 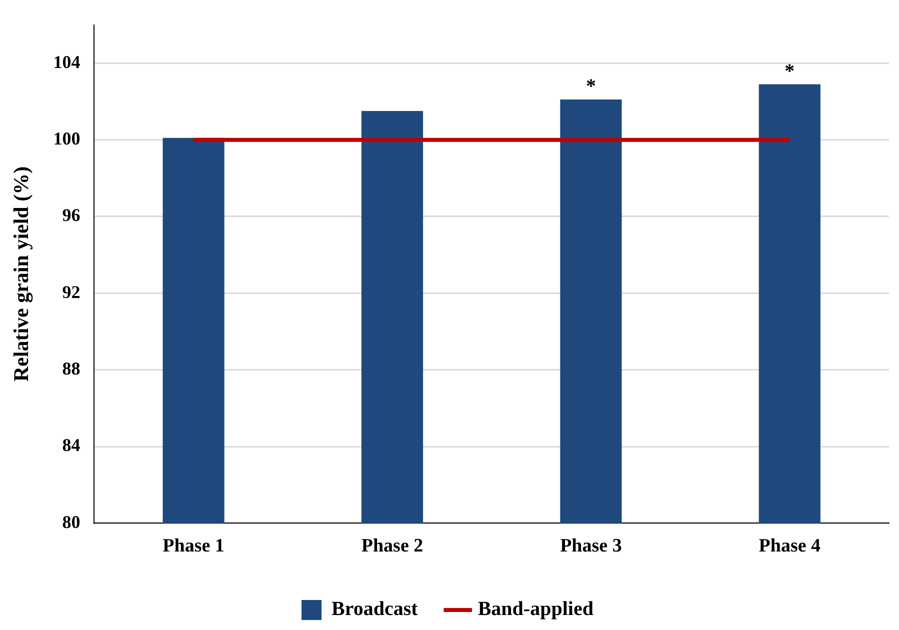 What do you see at coordinates (591, 546) in the screenshot?
I see `x-tick-label: Phase 3` at bounding box center [591, 546].